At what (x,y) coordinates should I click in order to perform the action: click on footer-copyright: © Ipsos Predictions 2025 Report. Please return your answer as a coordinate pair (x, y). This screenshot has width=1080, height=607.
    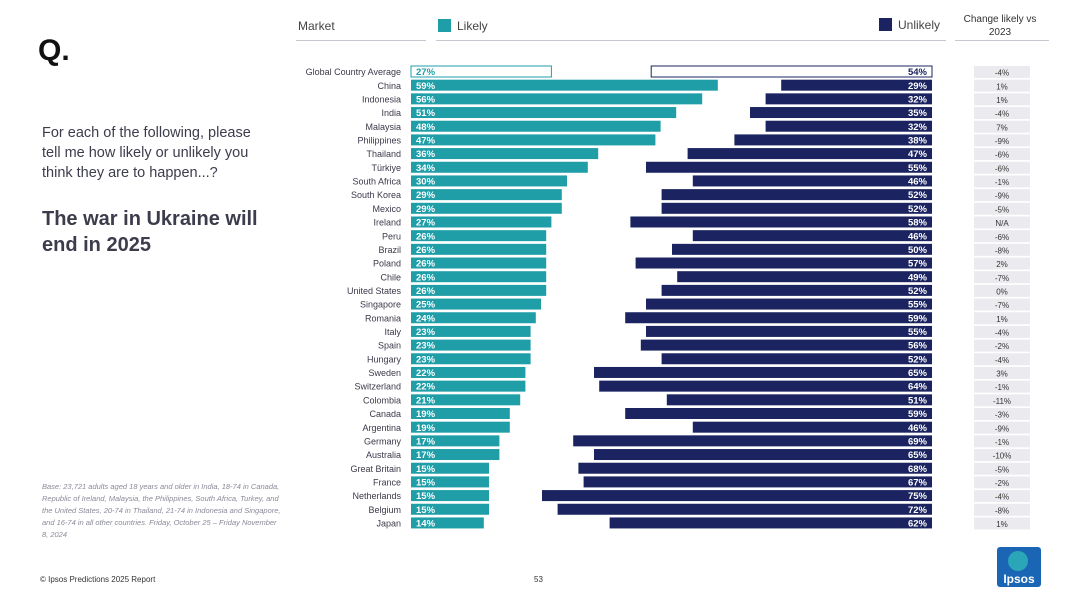
    Looking at the image, I should click on (98, 579).